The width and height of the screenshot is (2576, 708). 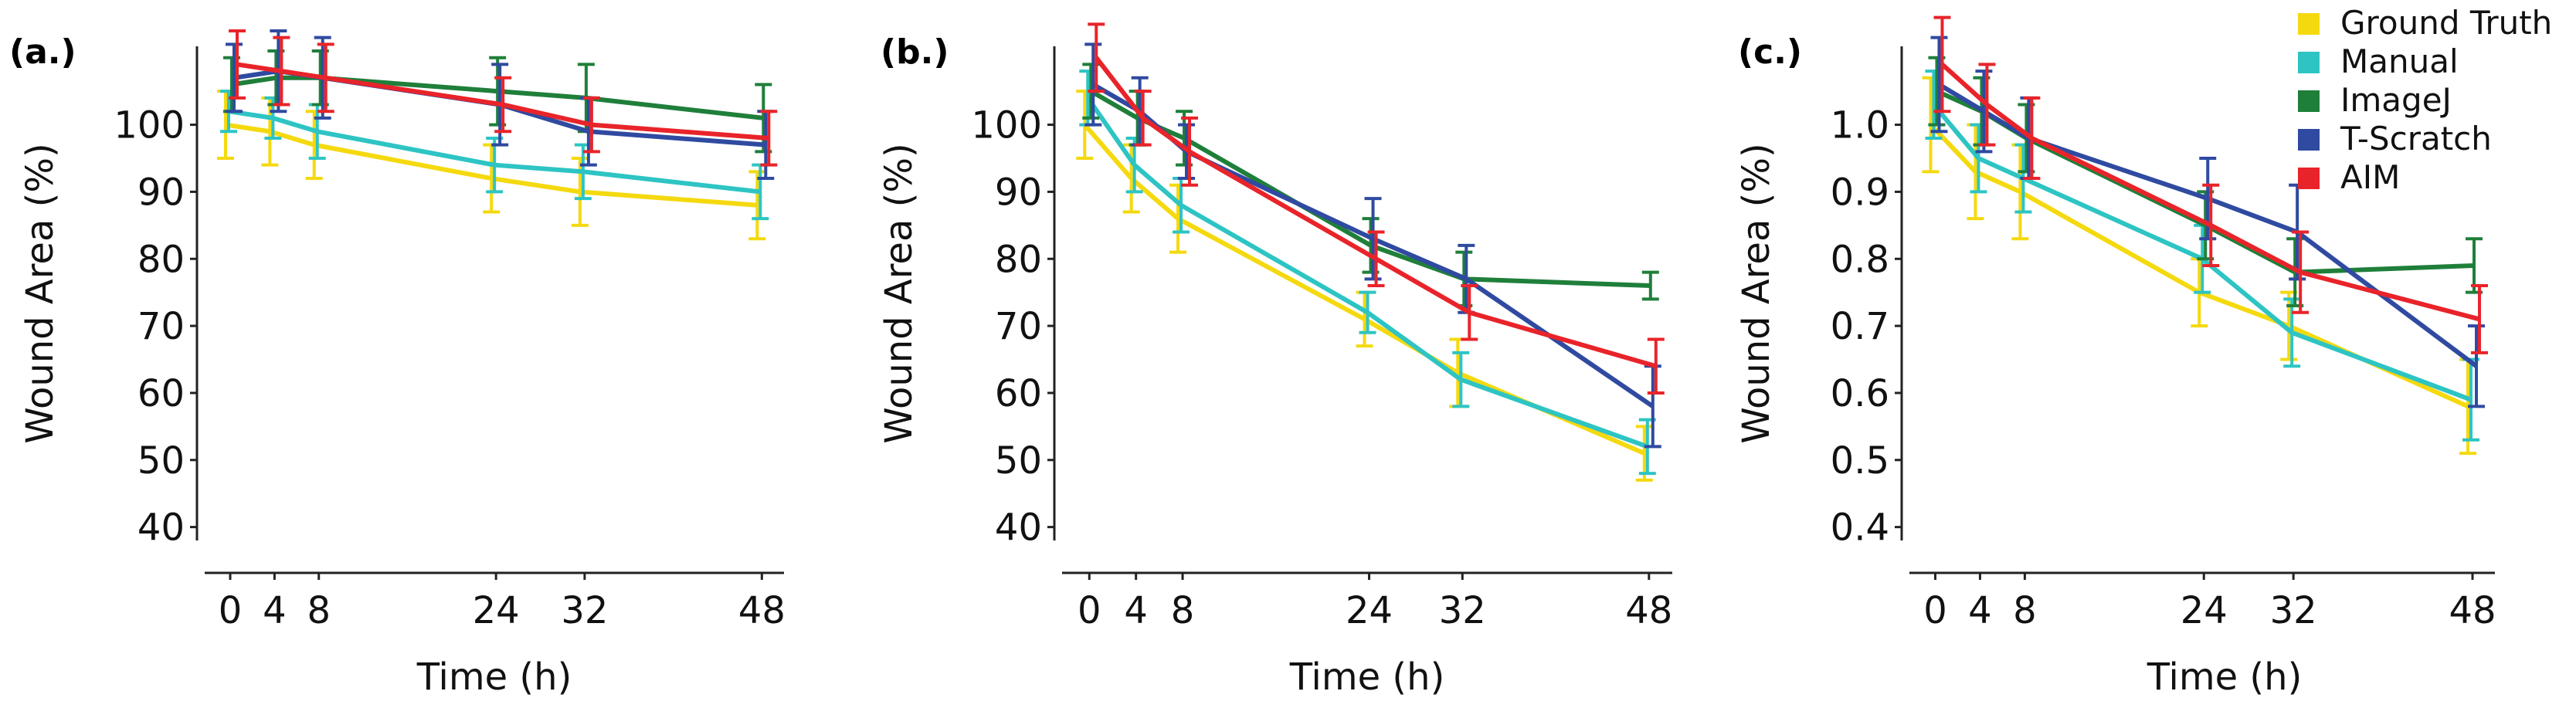 I want to click on legend-item-aim: AIM, so click(x=2349, y=177).